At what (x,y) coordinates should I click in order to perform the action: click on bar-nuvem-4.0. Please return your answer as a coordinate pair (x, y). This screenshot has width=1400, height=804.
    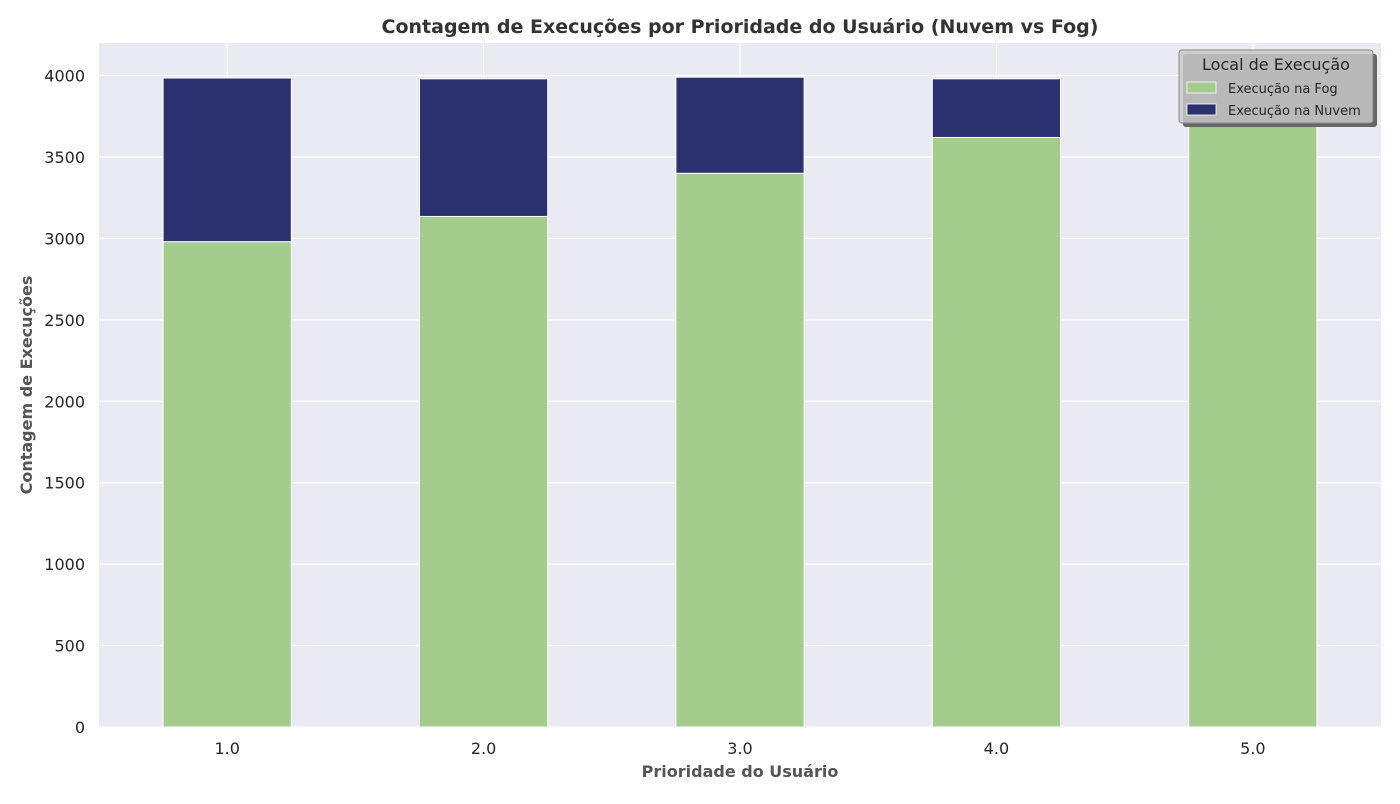
    Looking at the image, I should click on (996, 108).